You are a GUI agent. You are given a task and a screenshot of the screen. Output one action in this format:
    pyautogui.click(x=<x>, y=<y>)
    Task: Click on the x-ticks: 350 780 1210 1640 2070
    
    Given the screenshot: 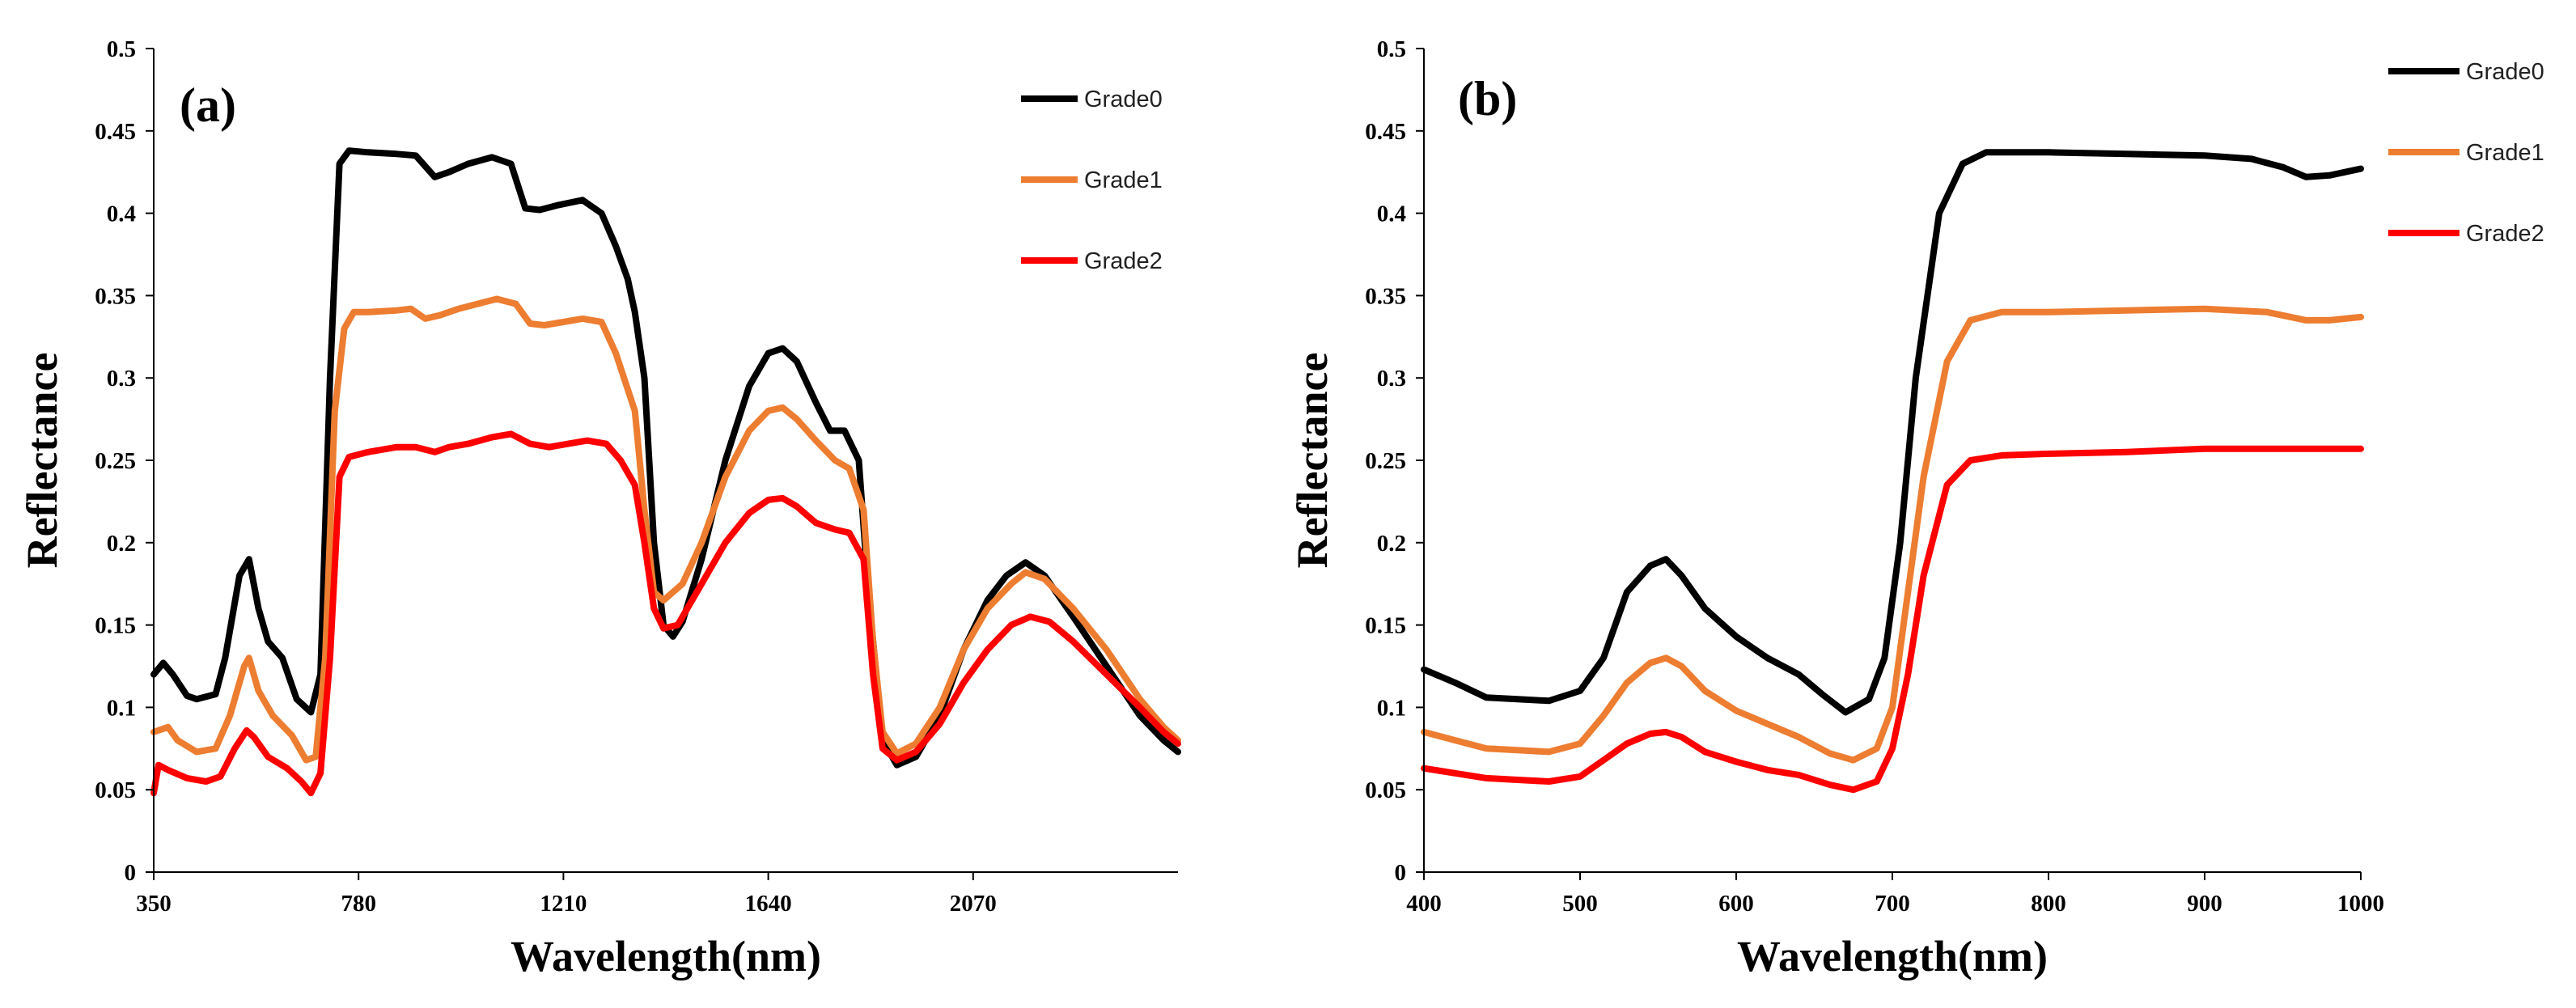 What is the action you would take?
    pyautogui.click(x=566, y=894)
    